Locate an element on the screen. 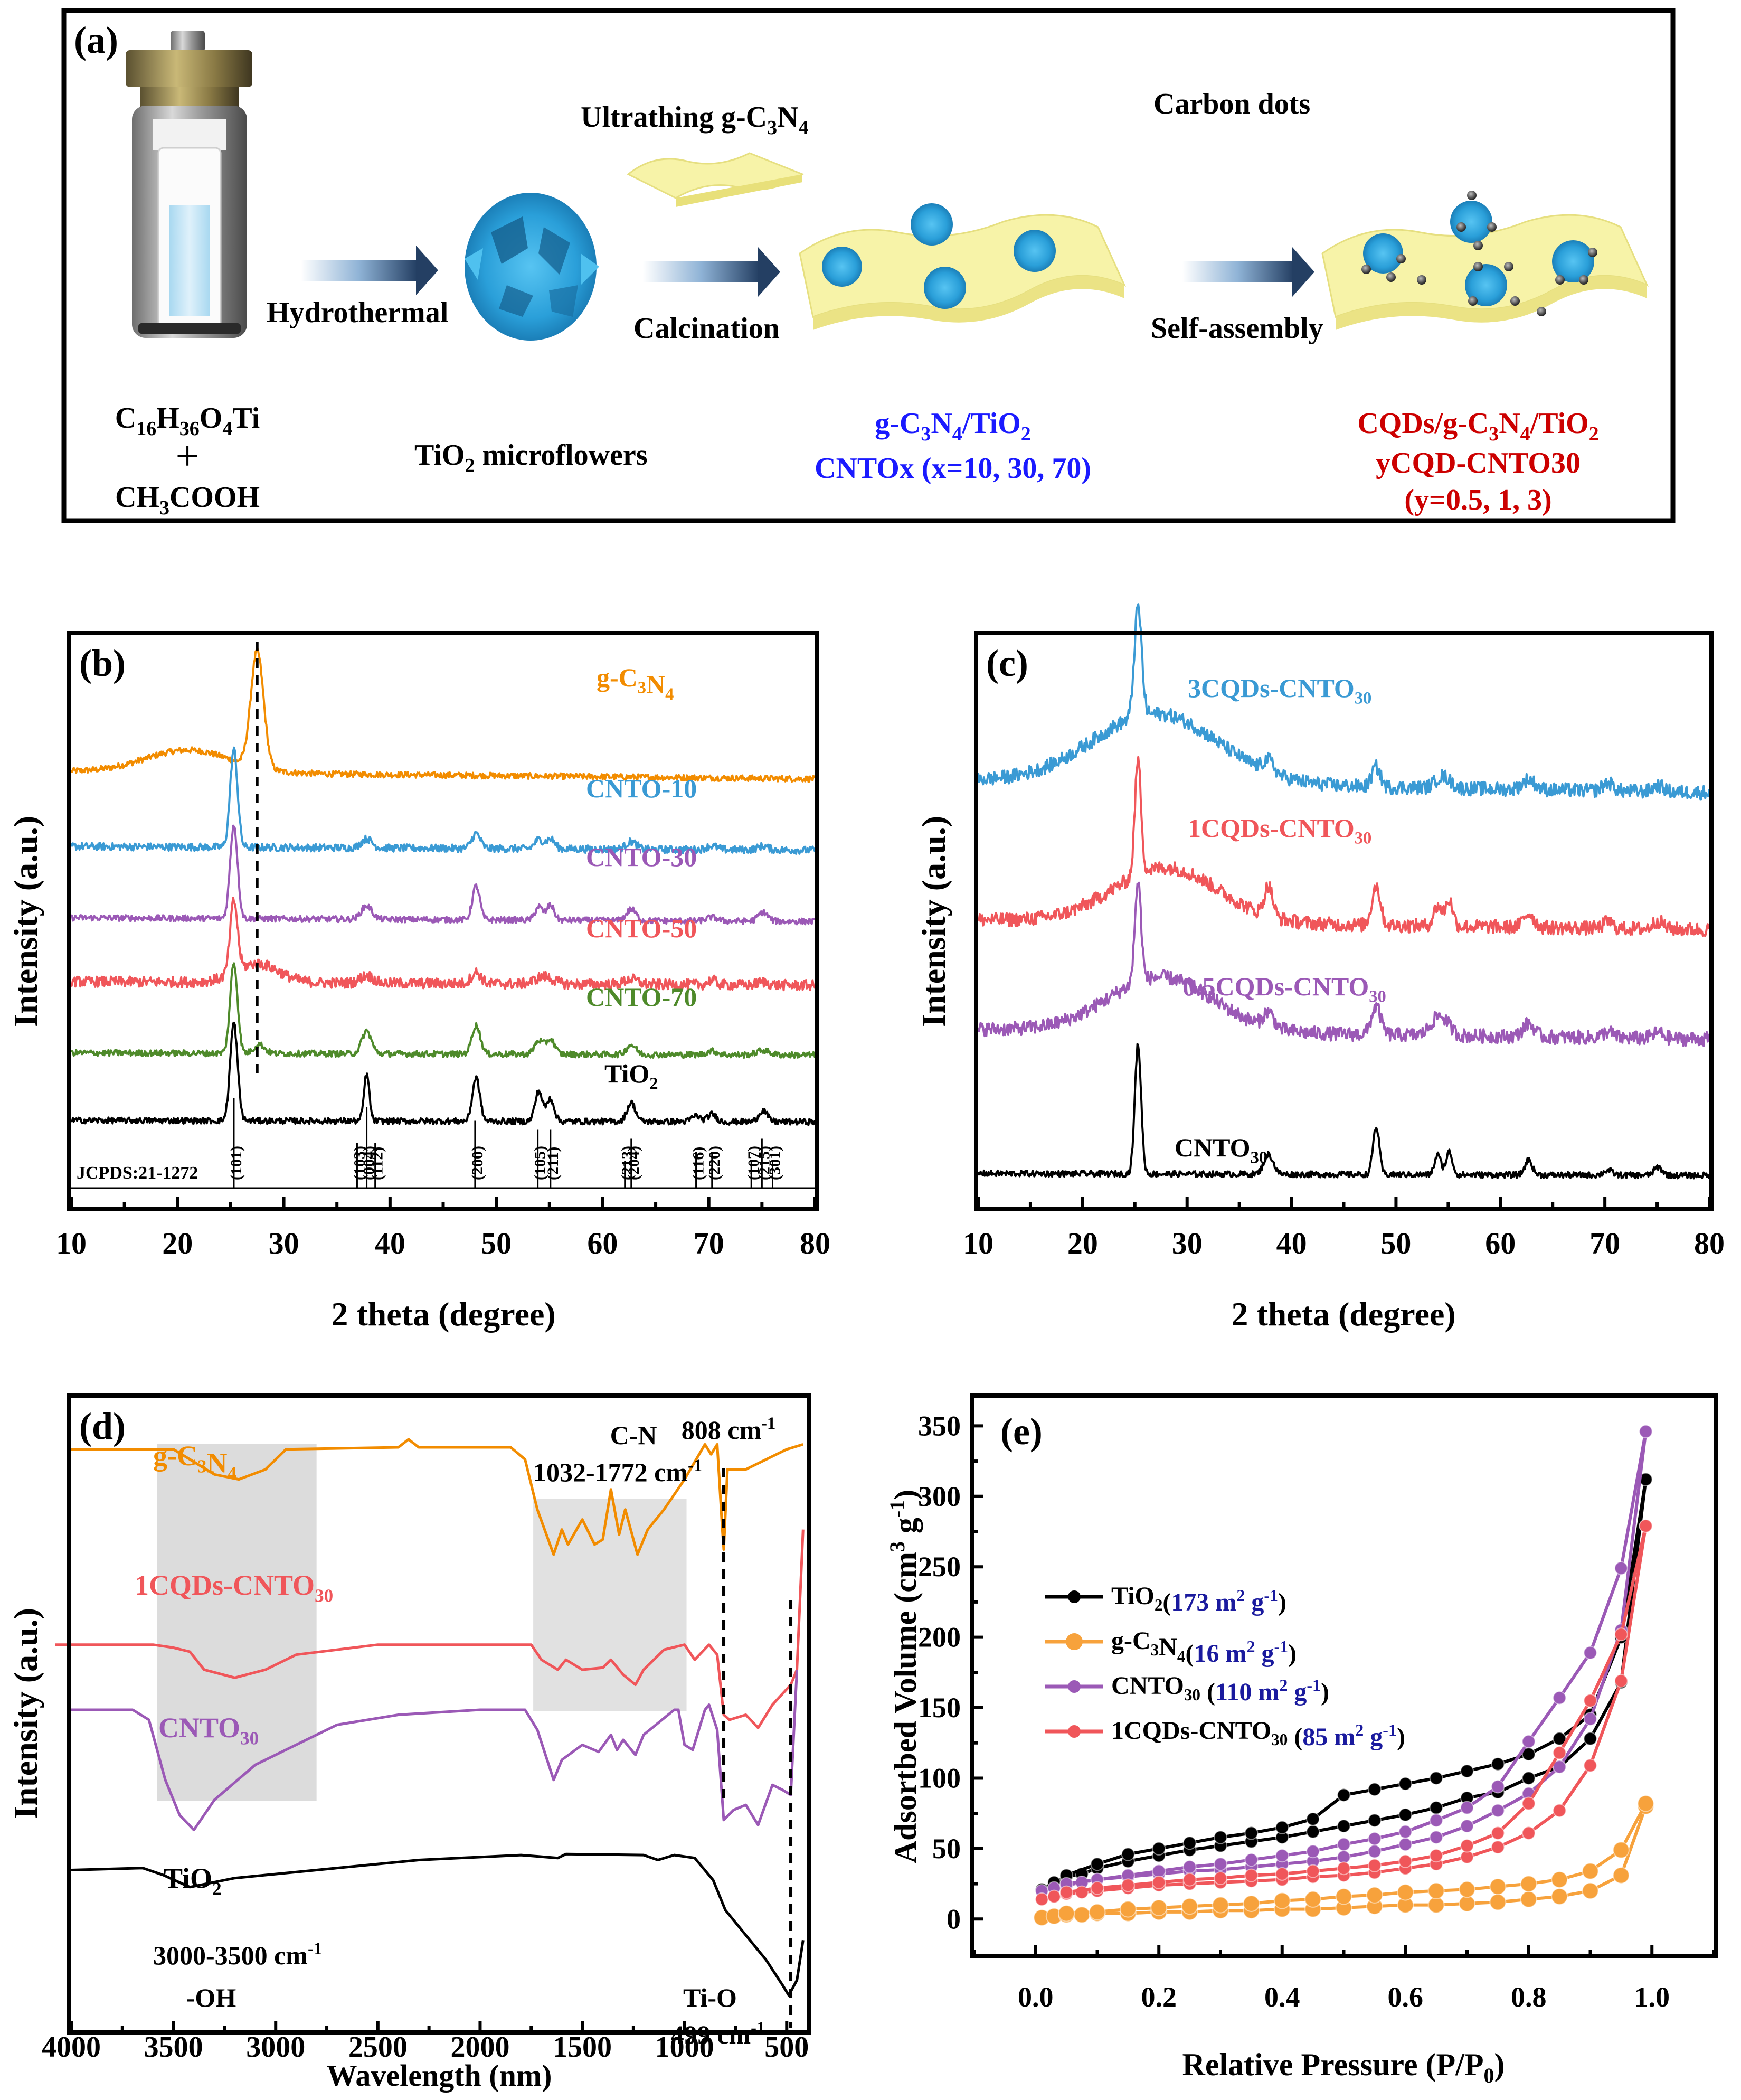 The height and width of the screenshot is (2100, 1741). product-cqds-formula: CQDs/g-C3N4/TiO2 is located at coordinates (1477, 426).